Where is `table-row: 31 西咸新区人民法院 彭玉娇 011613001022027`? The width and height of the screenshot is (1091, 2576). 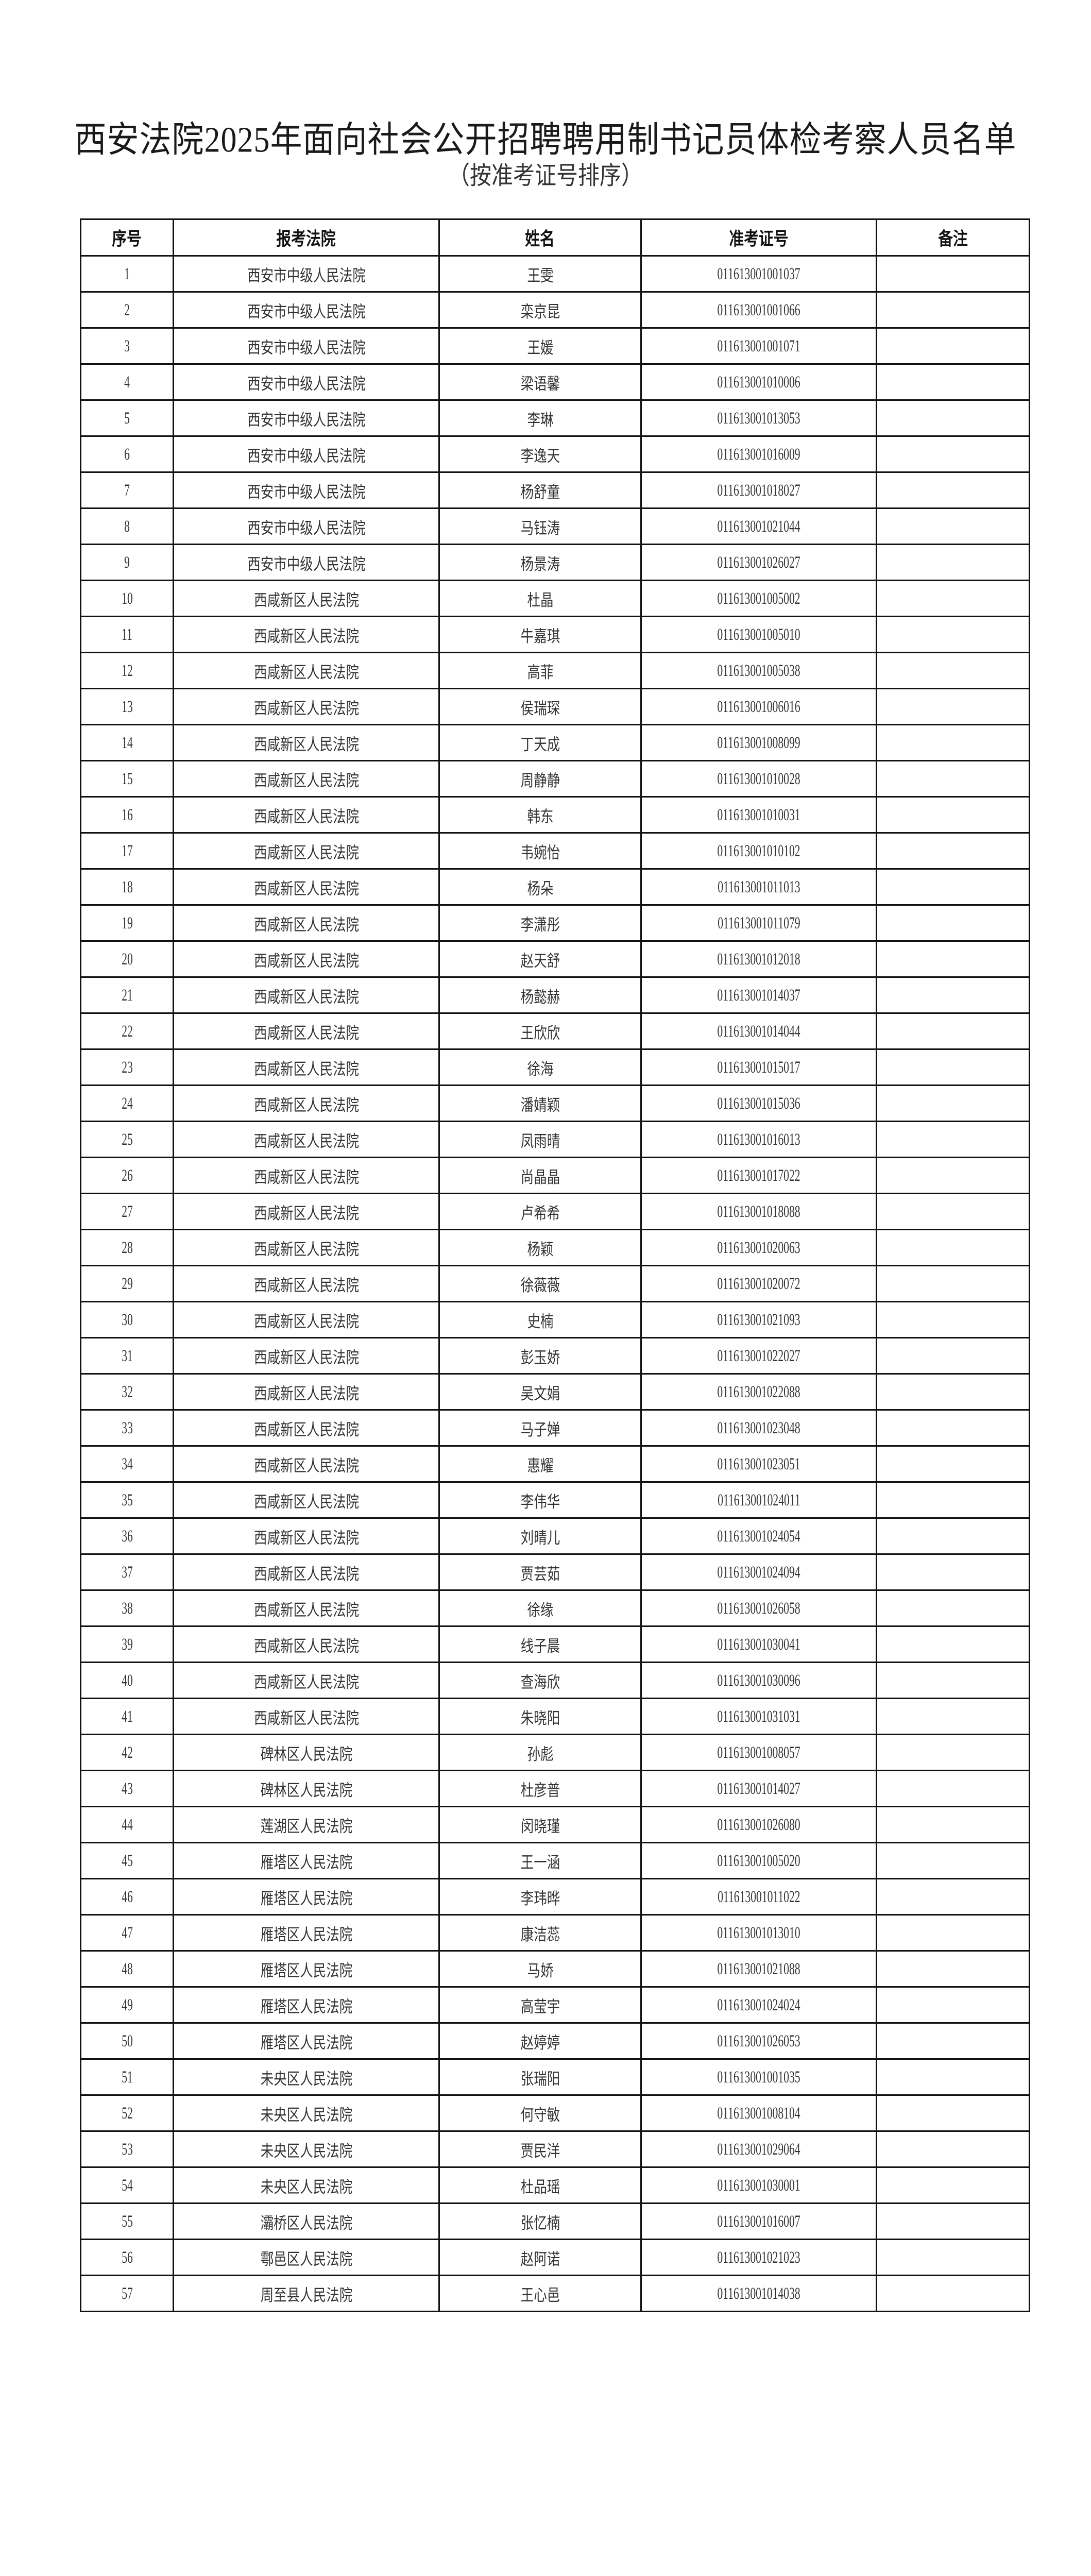
table-row: 31 西咸新区人民法院 彭玉娇 011613001022027 is located at coordinates (555, 1356).